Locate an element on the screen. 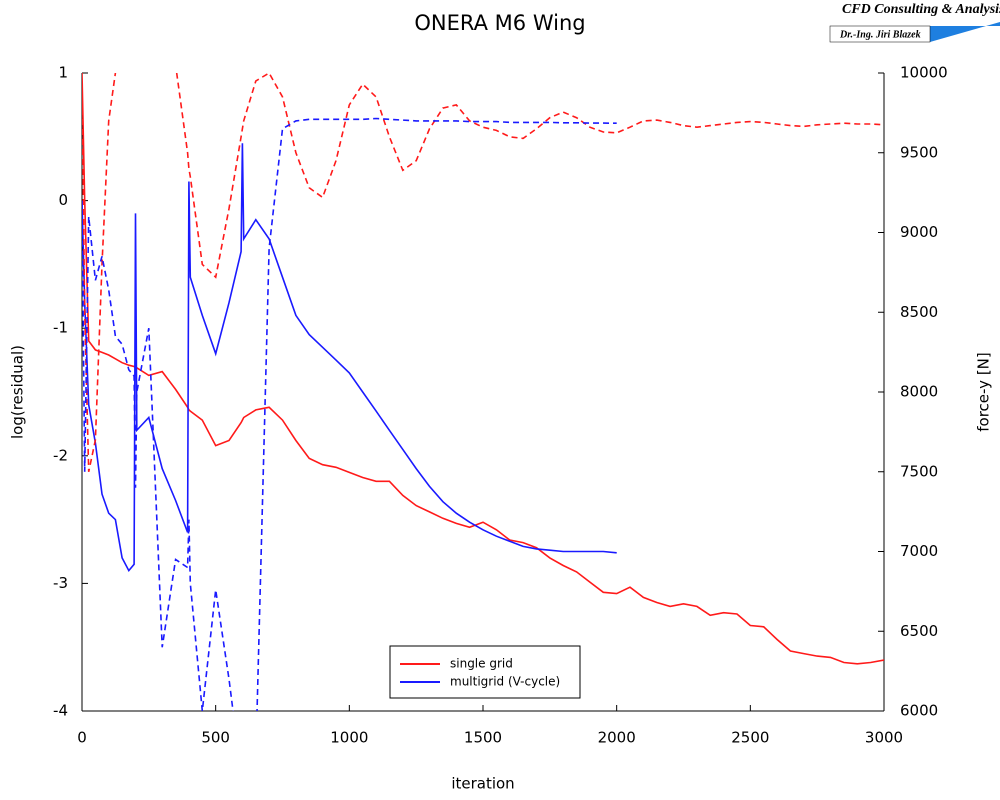 This screenshot has height=800, width=1000. y-tick-label: 0 is located at coordinates (63, 200).